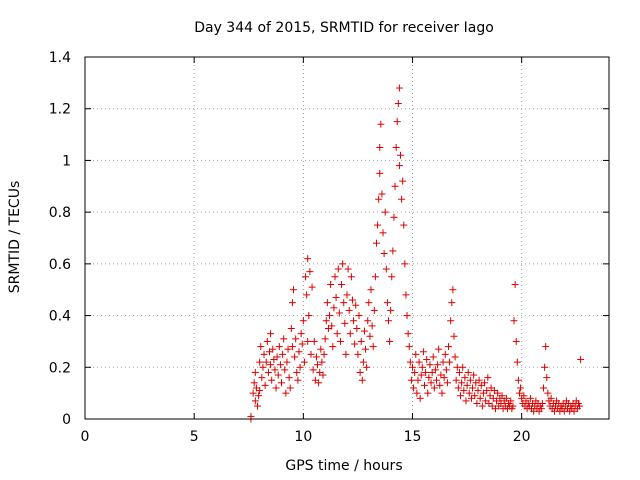  I want to click on x-tick-label: 20, so click(522, 437).